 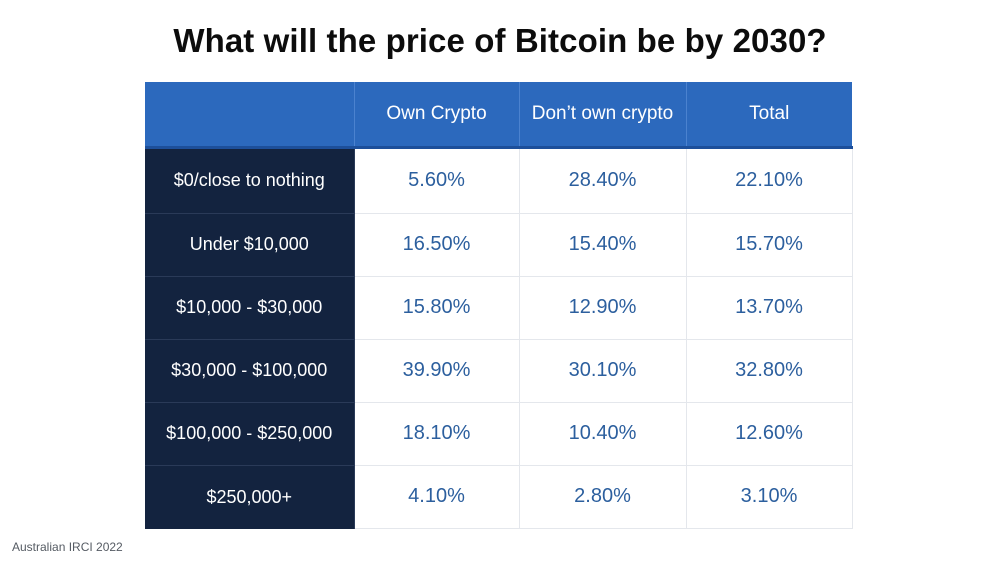 What do you see at coordinates (250, 180) in the screenshot?
I see `row-label: $0/close to nothing` at bounding box center [250, 180].